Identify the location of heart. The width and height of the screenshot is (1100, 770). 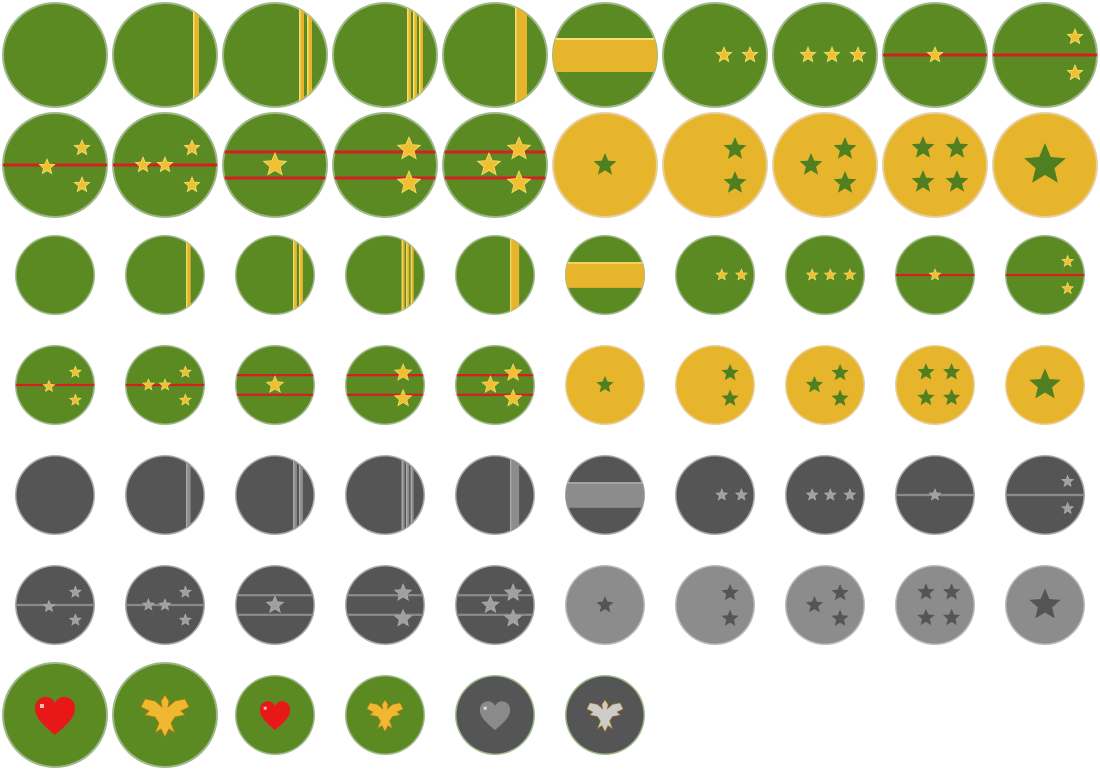
(55, 715).